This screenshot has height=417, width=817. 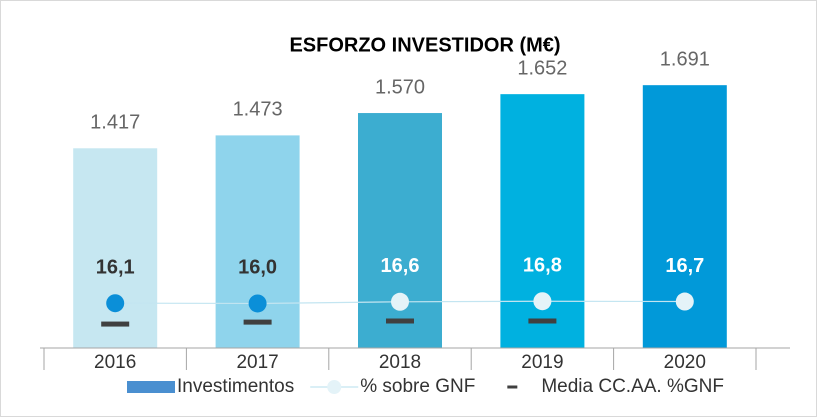 I want to click on legend-label: % sobre GNF, so click(x=417, y=386).